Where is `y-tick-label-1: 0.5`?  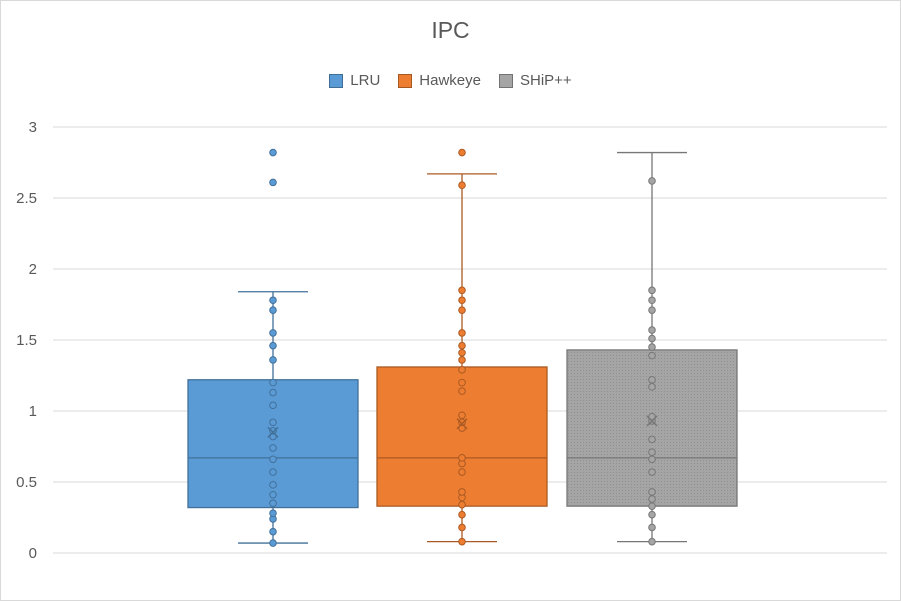
y-tick-label-1: 0.5 is located at coordinates (26, 482).